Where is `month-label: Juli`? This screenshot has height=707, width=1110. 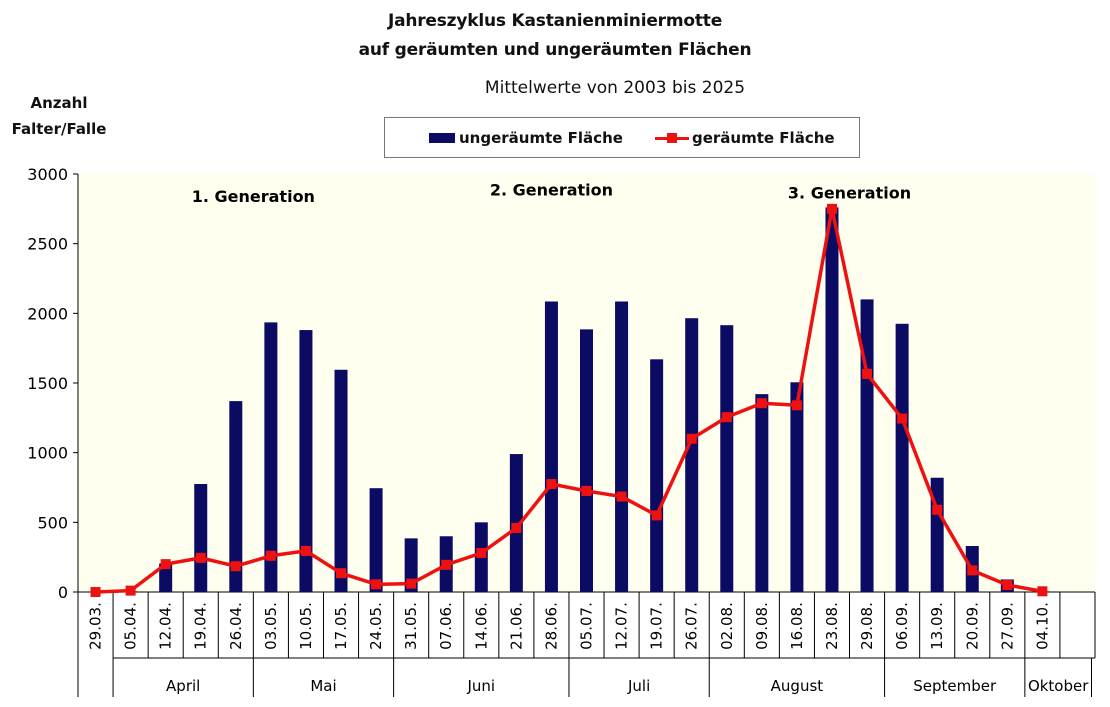 month-label: Juli is located at coordinates (638, 686).